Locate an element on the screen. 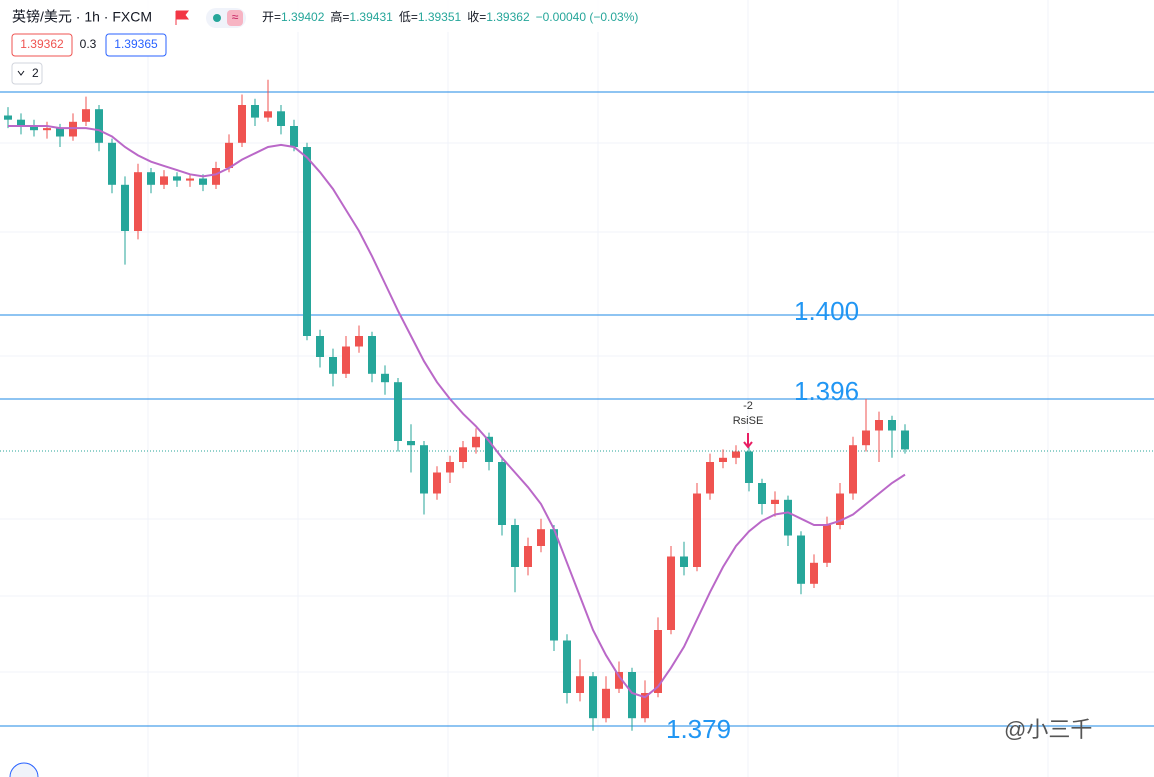  bid: 1.39362 is located at coordinates (42, 44).